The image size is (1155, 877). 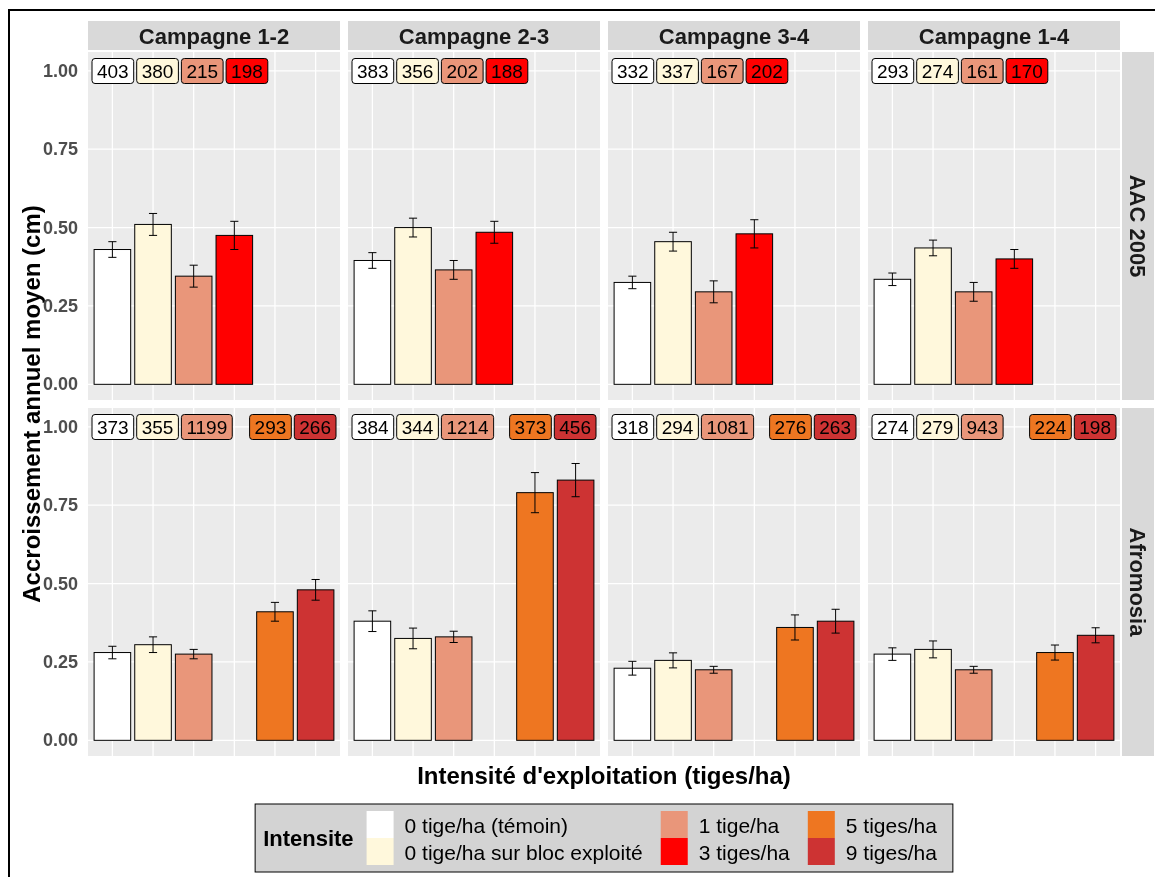 What do you see at coordinates (734, 35) in the screenshot?
I see `x-tick-label: Campagne 3-4` at bounding box center [734, 35].